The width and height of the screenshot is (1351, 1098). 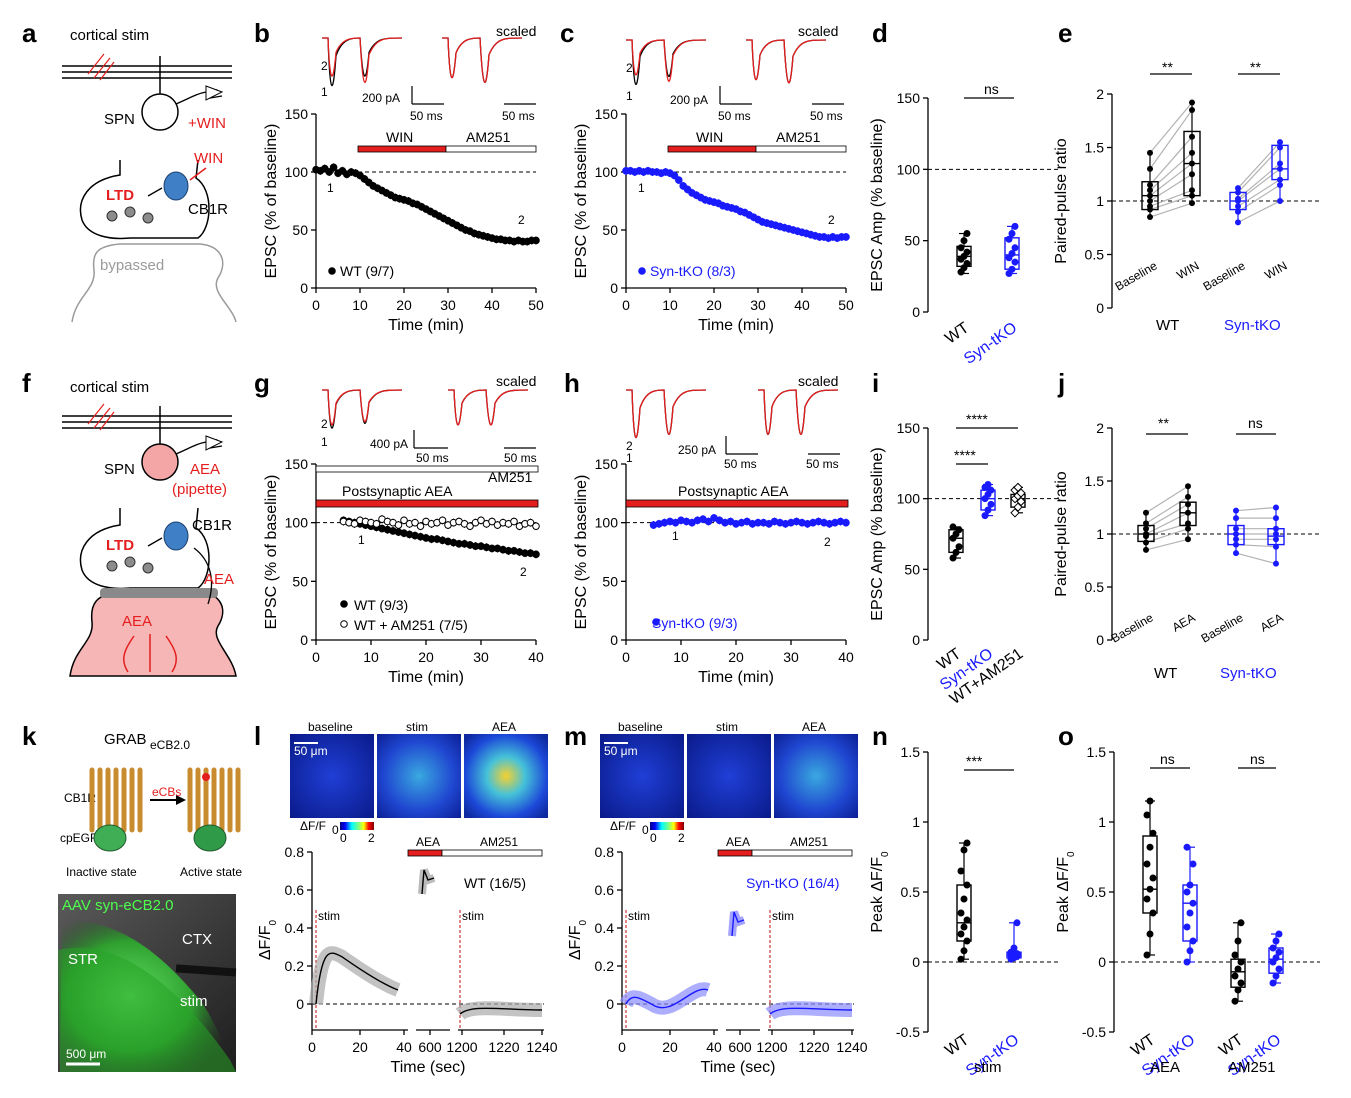 I want to click on l-x-tick-label: 600, so click(x=430, y=1047).